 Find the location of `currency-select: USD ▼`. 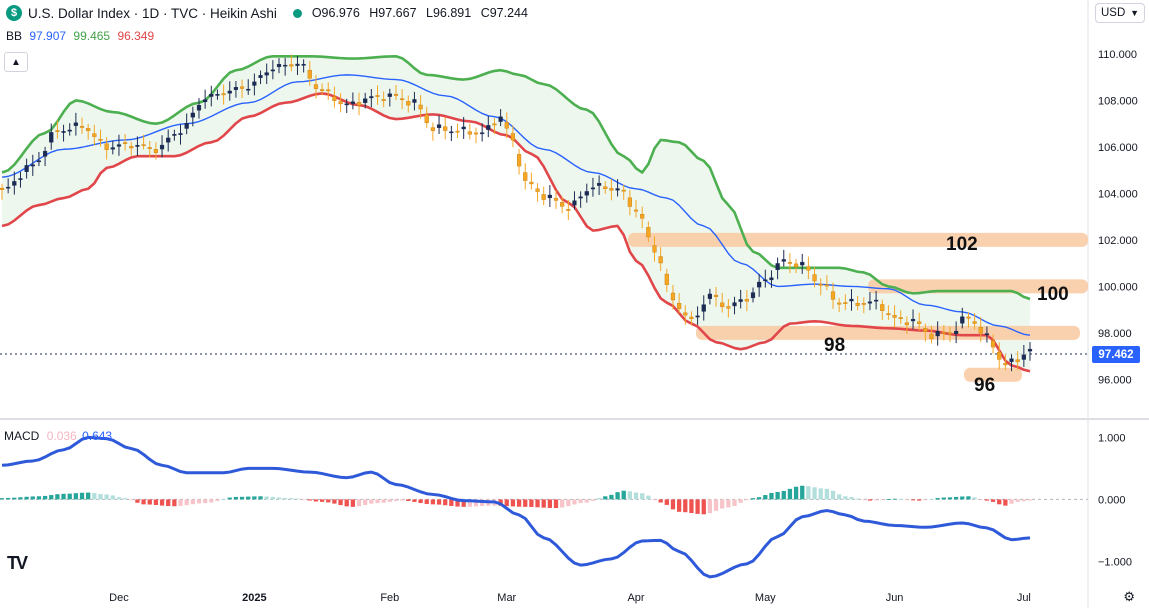

currency-select: USD ▼ is located at coordinates (1120, 13).